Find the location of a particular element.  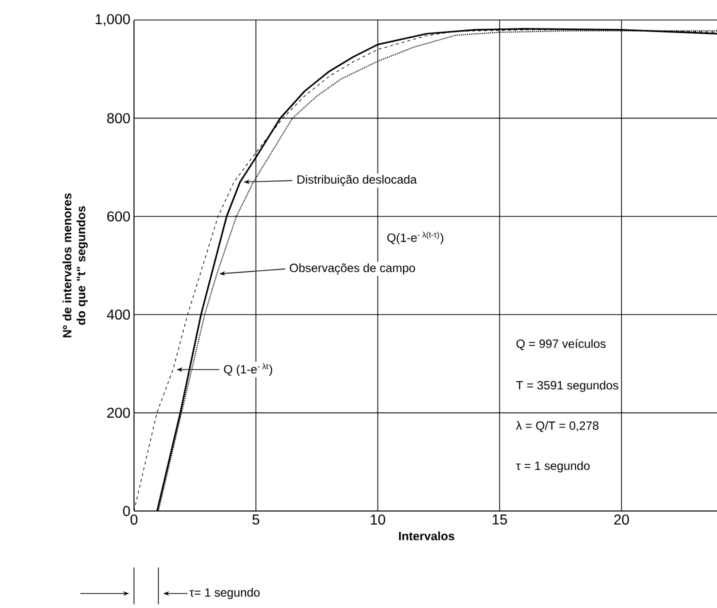

x-tick-label: 20 is located at coordinates (621, 519).